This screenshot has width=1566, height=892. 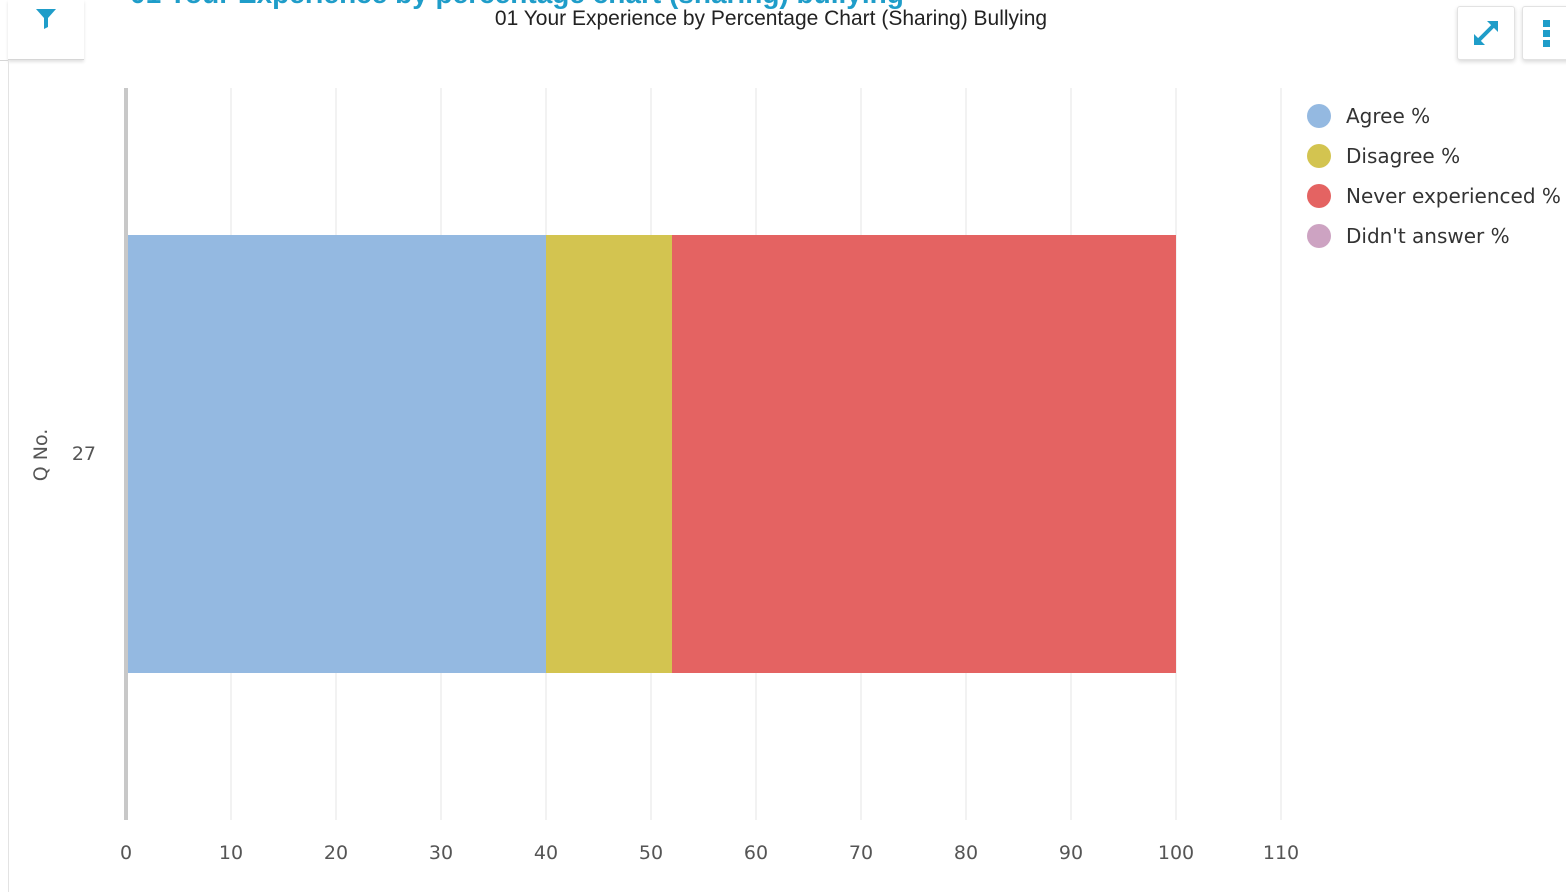 What do you see at coordinates (966, 853) in the screenshot?
I see `x-tick-label: 80` at bounding box center [966, 853].